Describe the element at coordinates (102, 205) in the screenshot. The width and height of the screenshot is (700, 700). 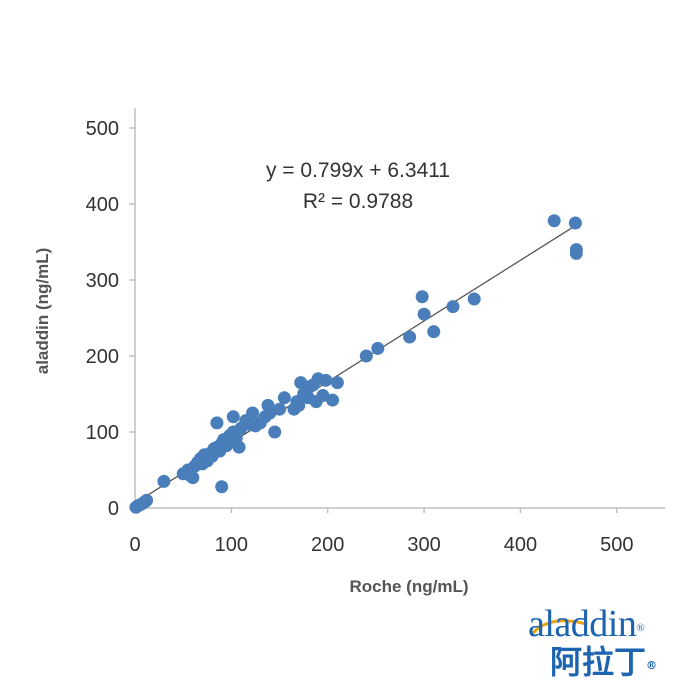
I see `y-tick-label: 400` at that location.